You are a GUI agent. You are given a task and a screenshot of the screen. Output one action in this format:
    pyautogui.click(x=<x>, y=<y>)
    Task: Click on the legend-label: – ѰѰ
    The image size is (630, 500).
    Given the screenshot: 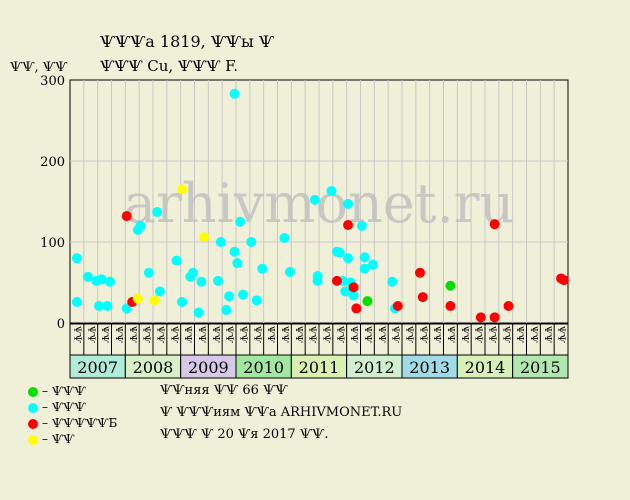 What is the action you would take?
    pyautogui.click(x=58, y=439)
    